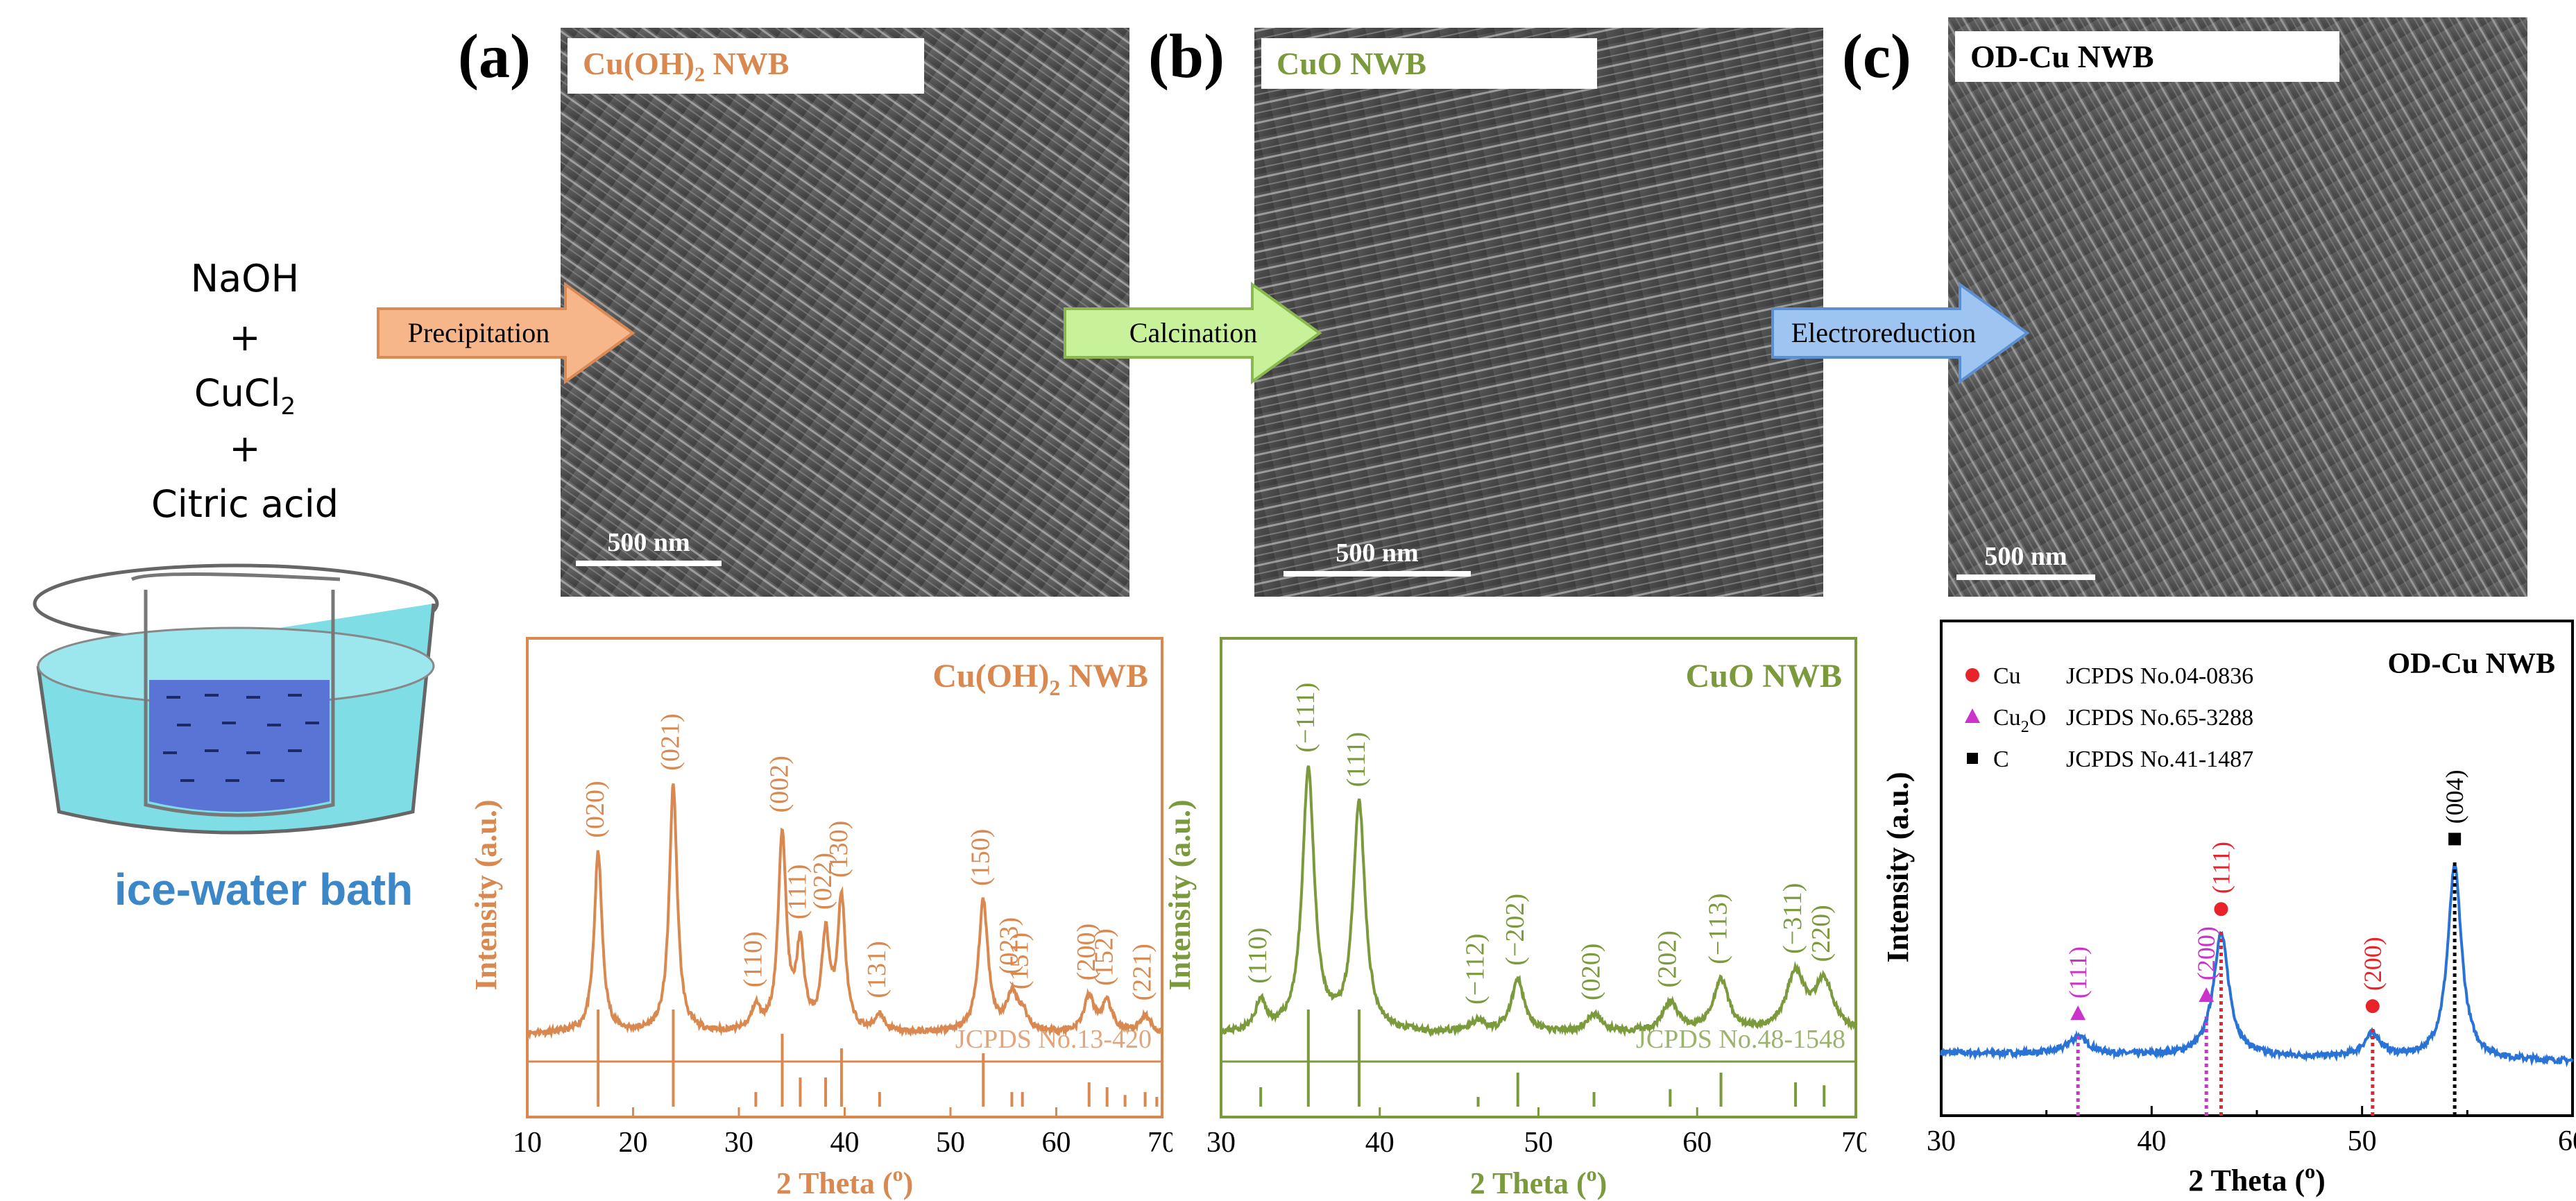 This screenshot has height=1201, width=2576. I want to click on legend-name-0: Cu, so click(2007, 676).